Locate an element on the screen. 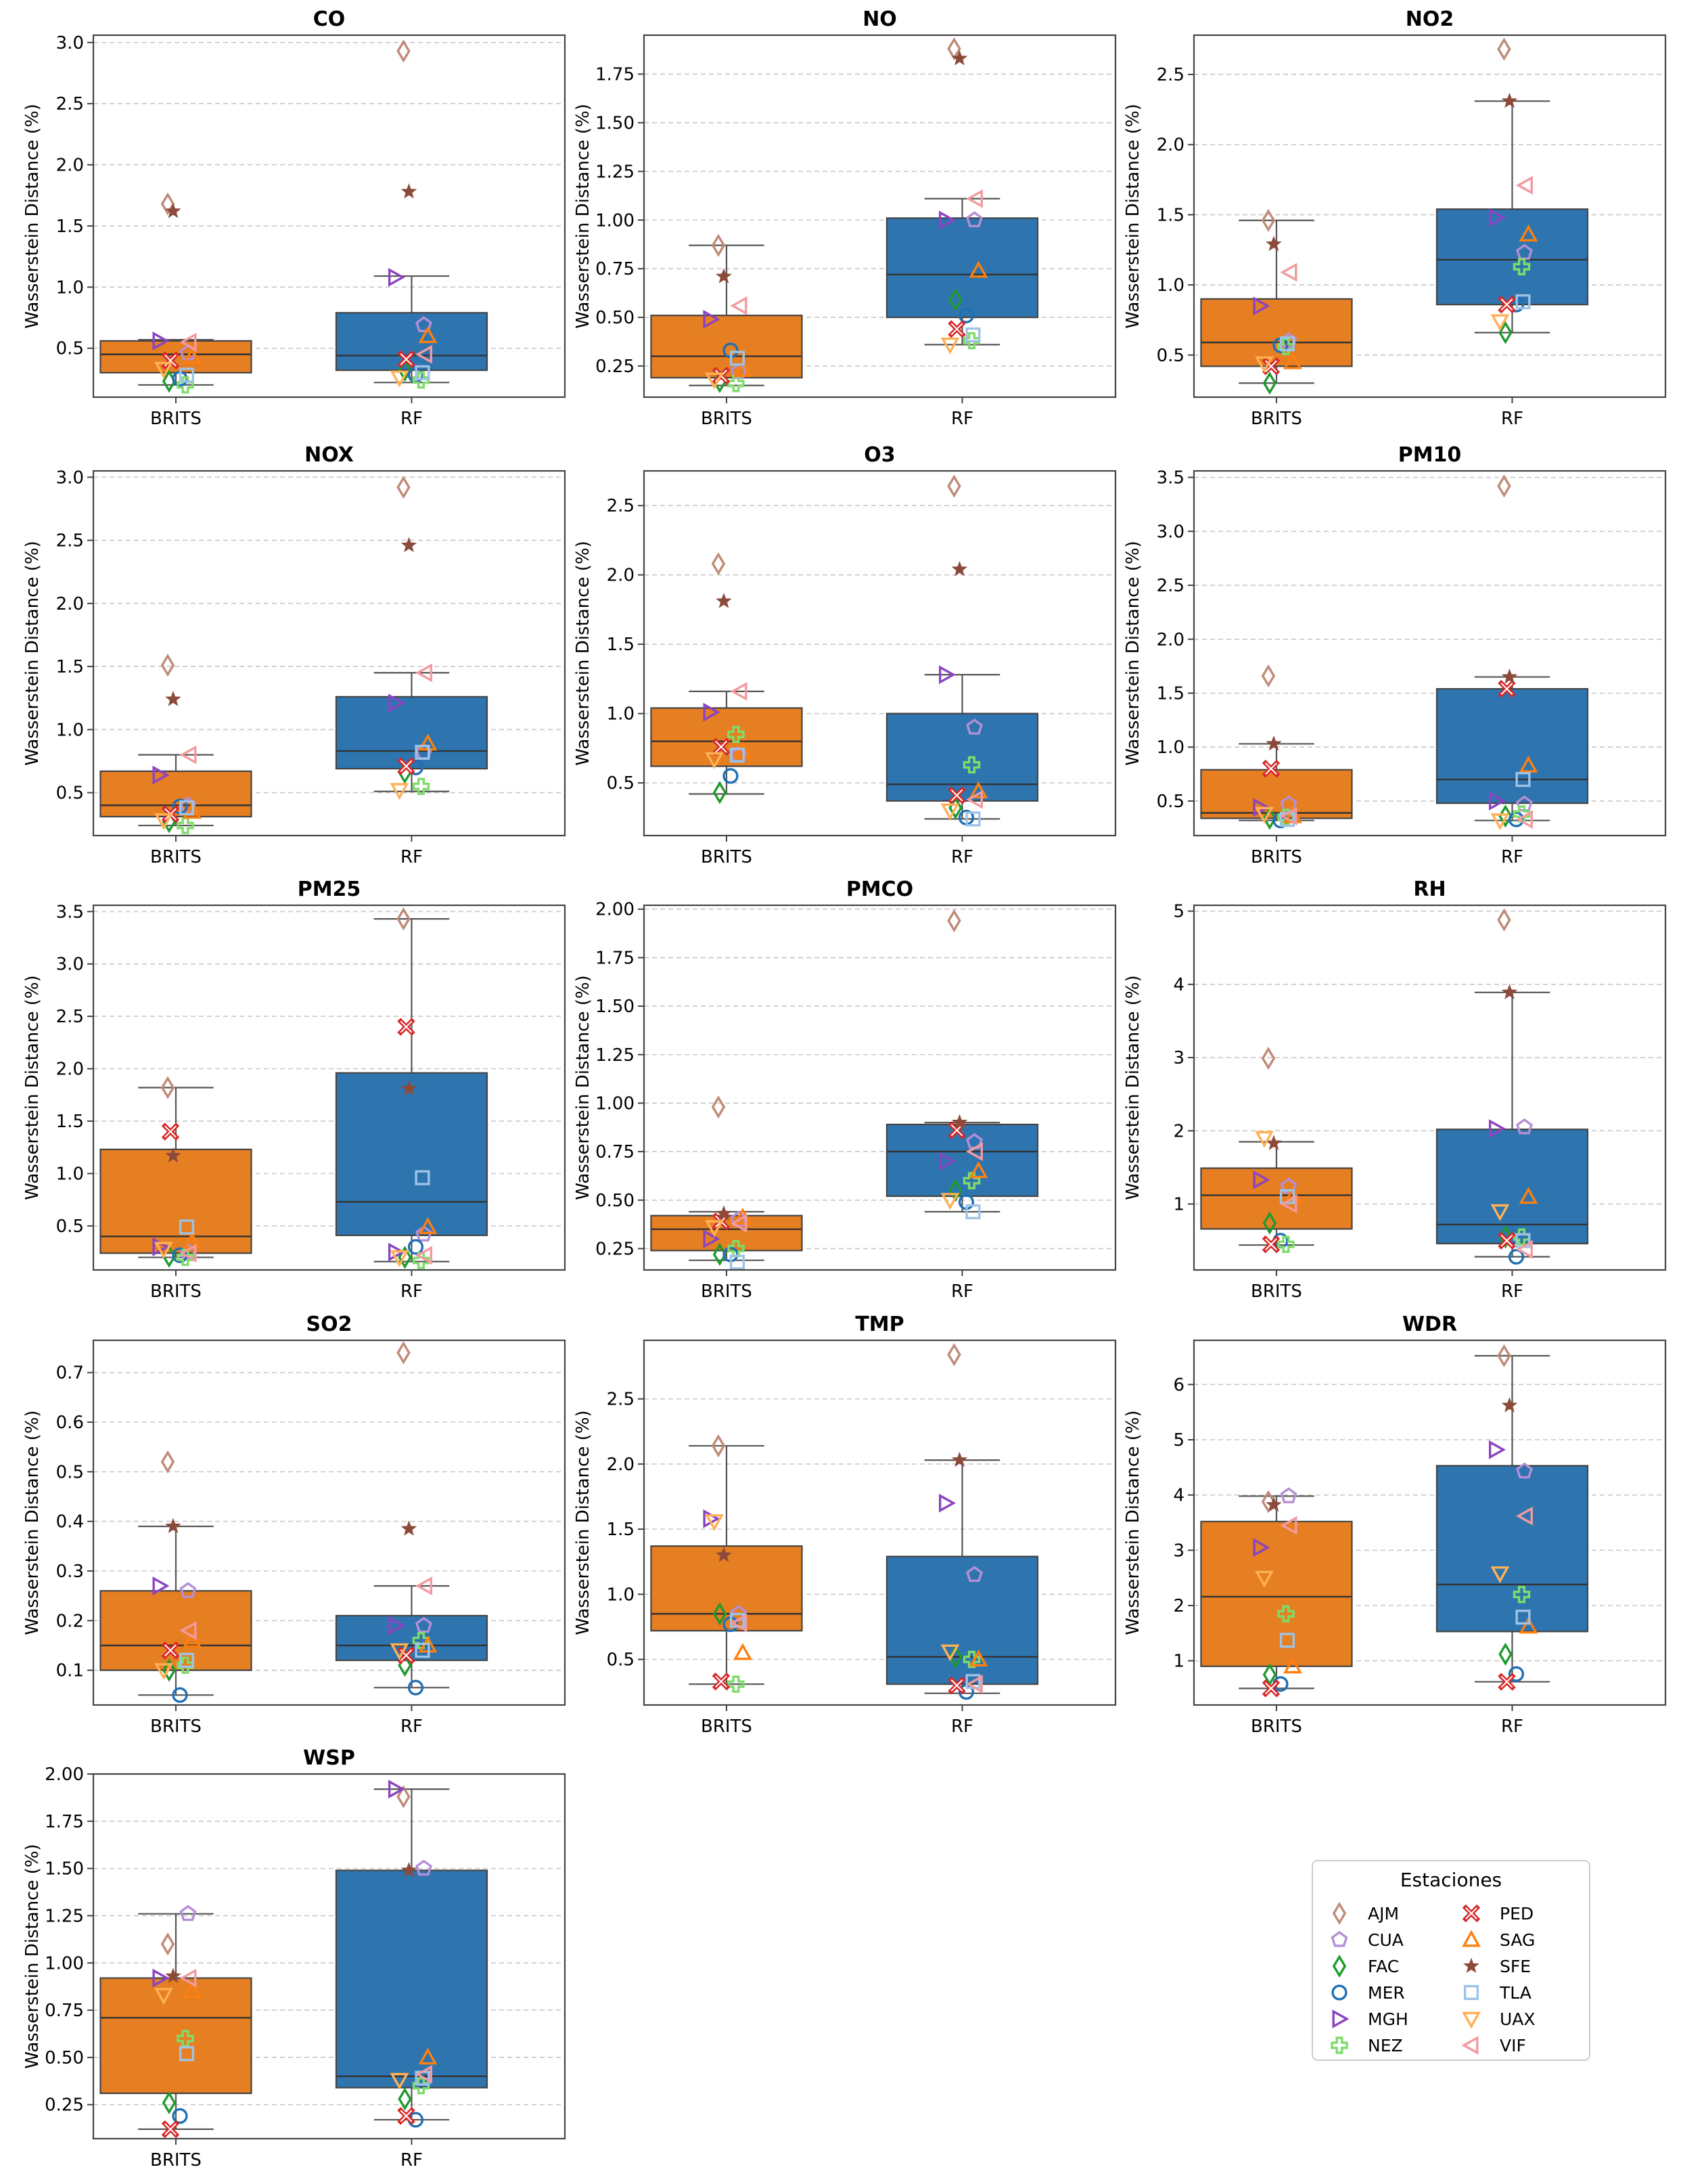 This screenshot has width=1681, height=2184. ylabel: Wasserstein Distance (%) is located at coordinates (1133, 216).